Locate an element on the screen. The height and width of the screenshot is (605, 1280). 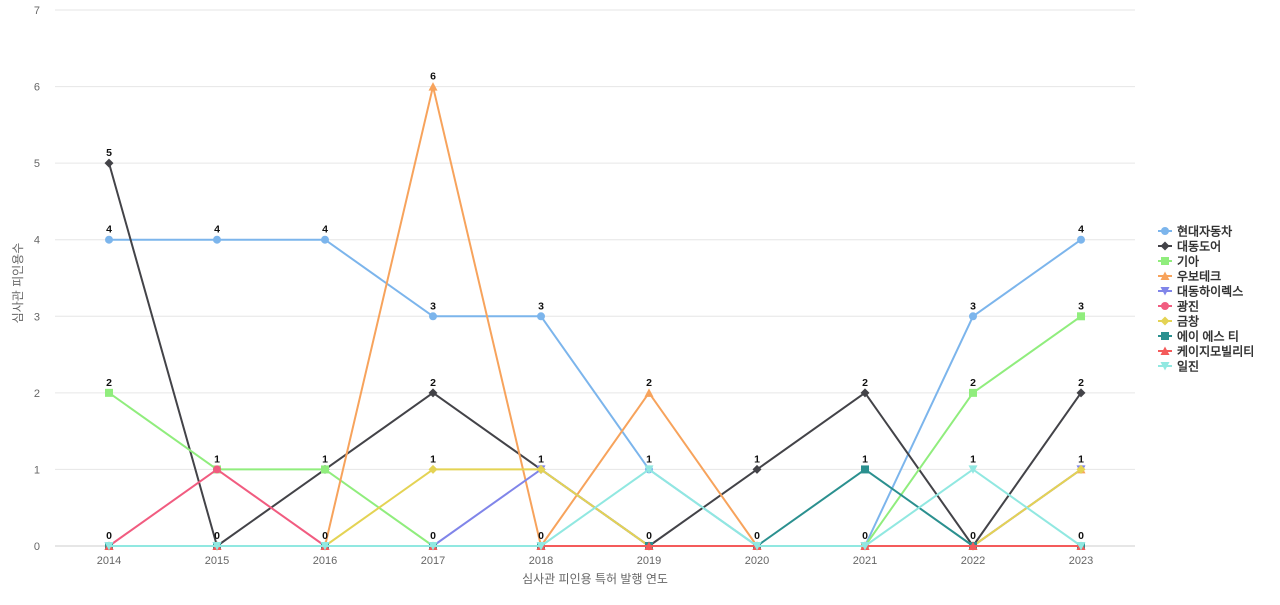
y-tick-label: 2 is located at coordinates (37, 394).